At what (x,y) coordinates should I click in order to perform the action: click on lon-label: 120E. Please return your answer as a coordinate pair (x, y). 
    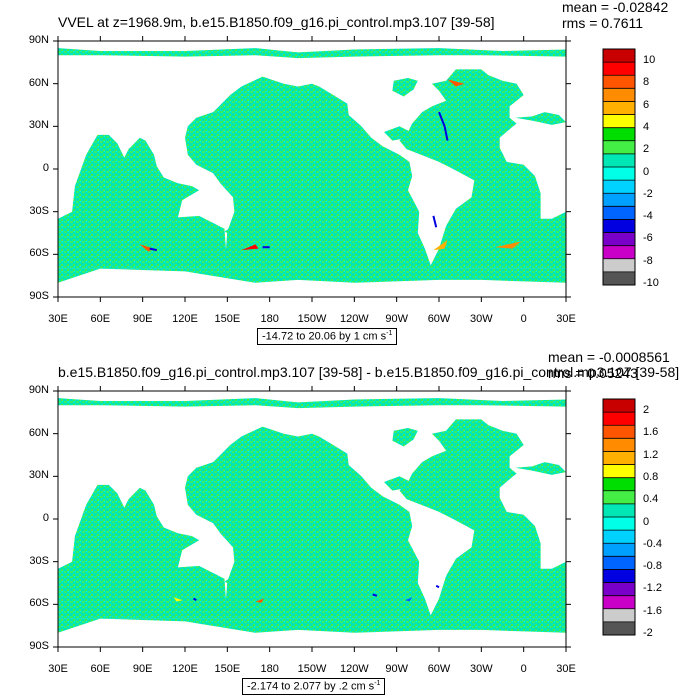
    Looking at the image, I should click on (185, 669).